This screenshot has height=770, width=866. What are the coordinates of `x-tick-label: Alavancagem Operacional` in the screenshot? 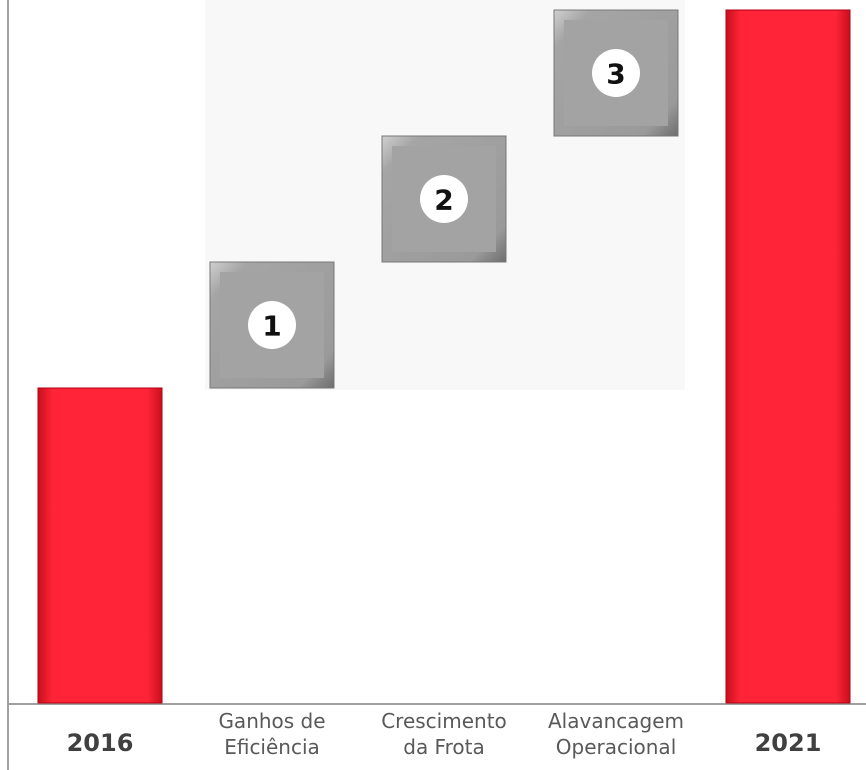 It's located at (616, 734).